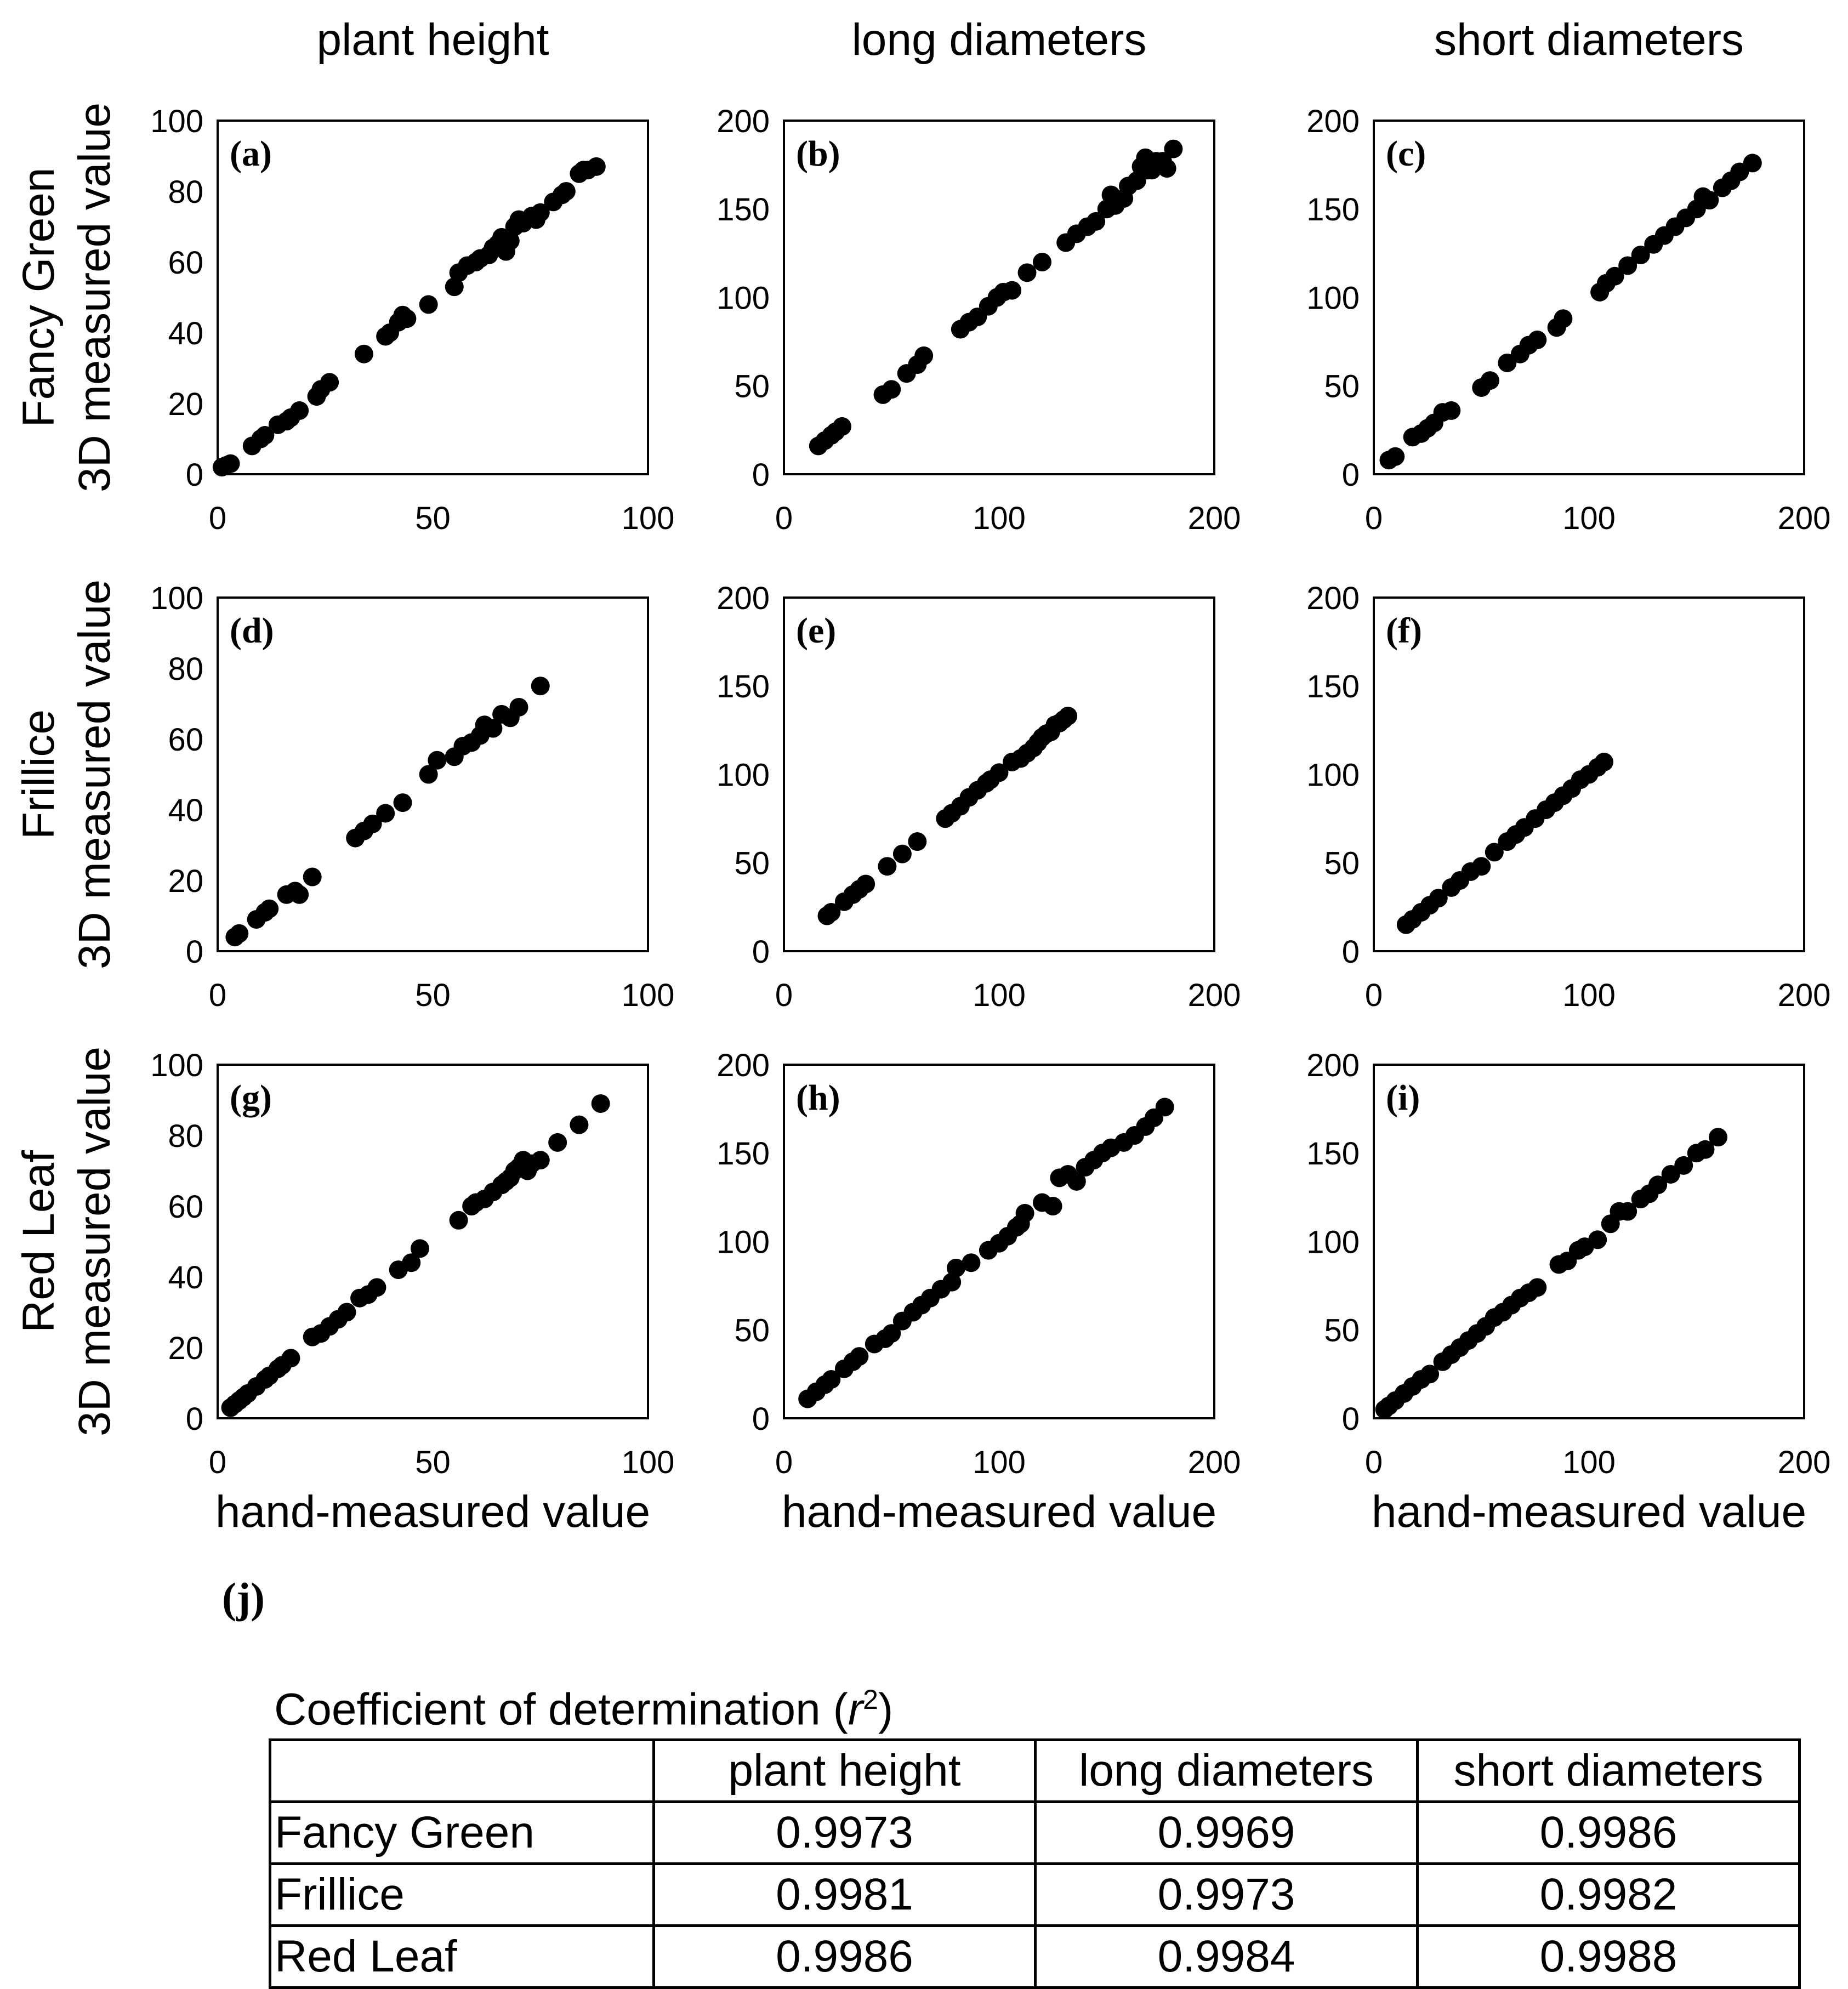  What do you see at coordinates (844, 1956) in the screenshot?
I see `table-cell: 0.9986` at bounding box center [844, 1956].